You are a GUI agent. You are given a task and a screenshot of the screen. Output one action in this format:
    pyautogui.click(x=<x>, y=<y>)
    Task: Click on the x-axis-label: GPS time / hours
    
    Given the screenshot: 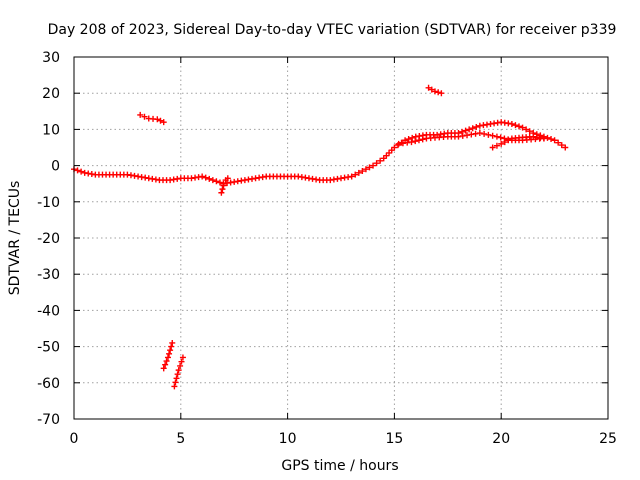 What is the action you would take?
    pyautogui.click(x=339, y=466)
    